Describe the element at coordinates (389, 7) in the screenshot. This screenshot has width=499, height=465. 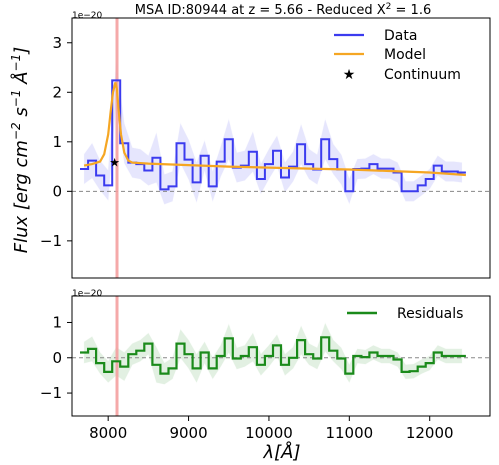
I see `title-superscript: 2` at that location.